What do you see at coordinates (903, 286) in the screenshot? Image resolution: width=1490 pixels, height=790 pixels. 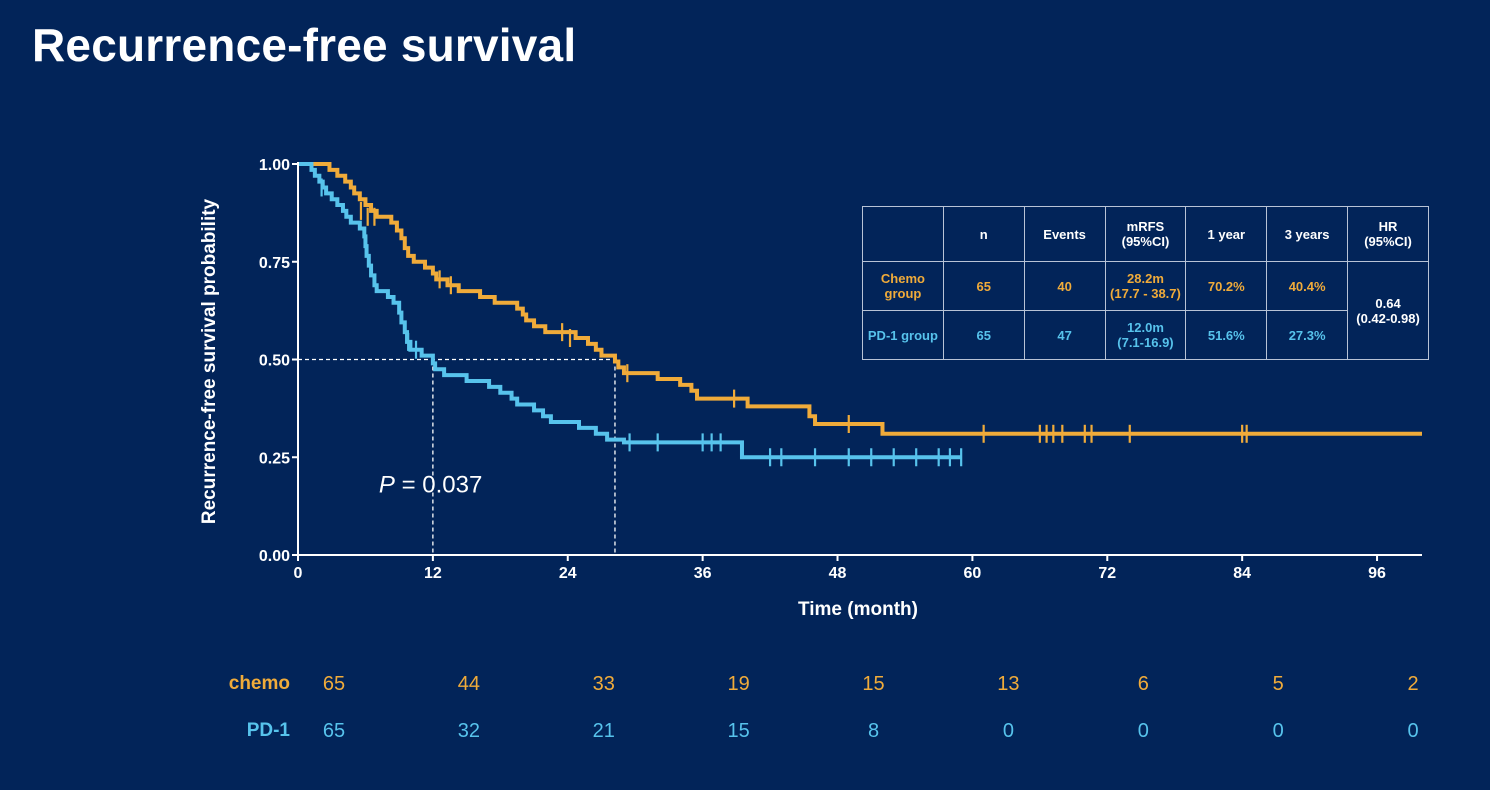 I see `group-cell: Chemo group` at bounding box center [903, 286].